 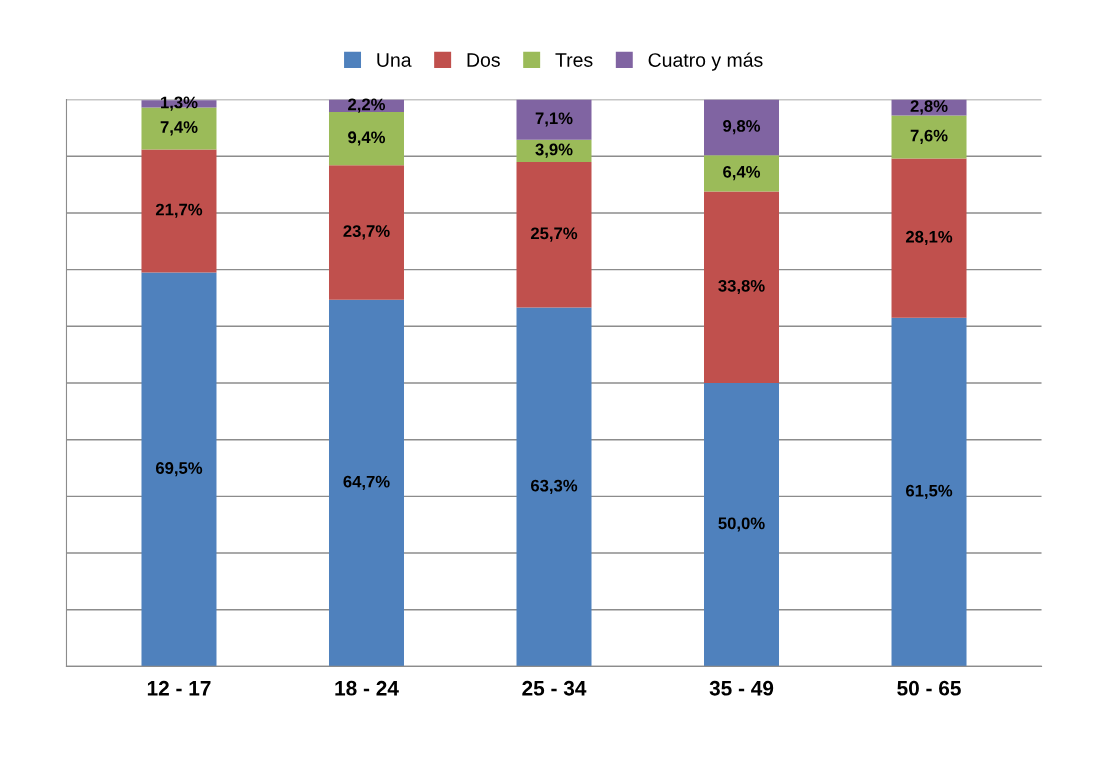 What do you see at coordinates (554, 688) in the screenshot?
I see `x-tick-label: 25 - 34` at bounding box center [554, 688].